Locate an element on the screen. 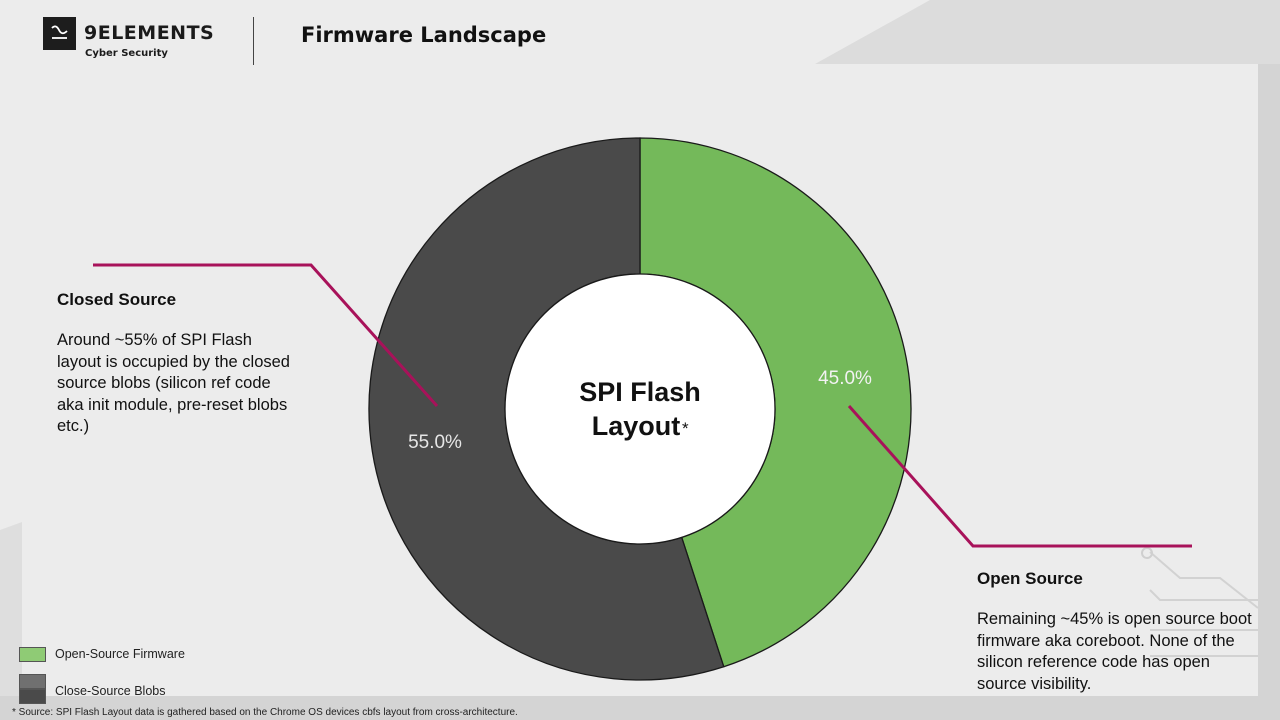  callout-line-closed is located at coordinates (266, 335).